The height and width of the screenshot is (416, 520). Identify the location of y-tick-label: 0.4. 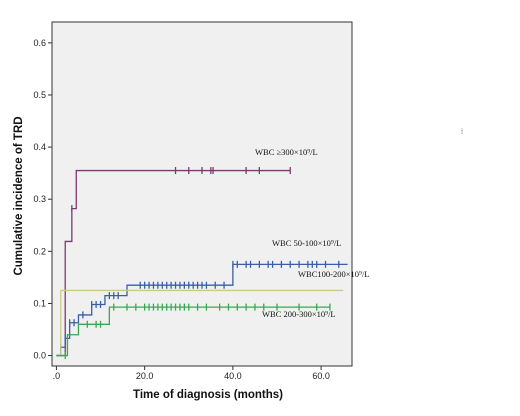
(39, 147).